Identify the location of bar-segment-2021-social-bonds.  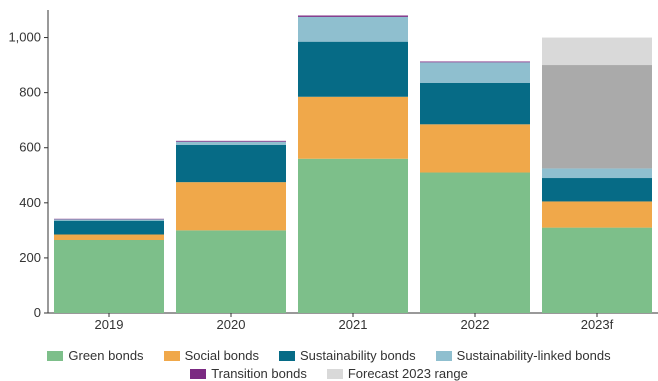
(353, 127).